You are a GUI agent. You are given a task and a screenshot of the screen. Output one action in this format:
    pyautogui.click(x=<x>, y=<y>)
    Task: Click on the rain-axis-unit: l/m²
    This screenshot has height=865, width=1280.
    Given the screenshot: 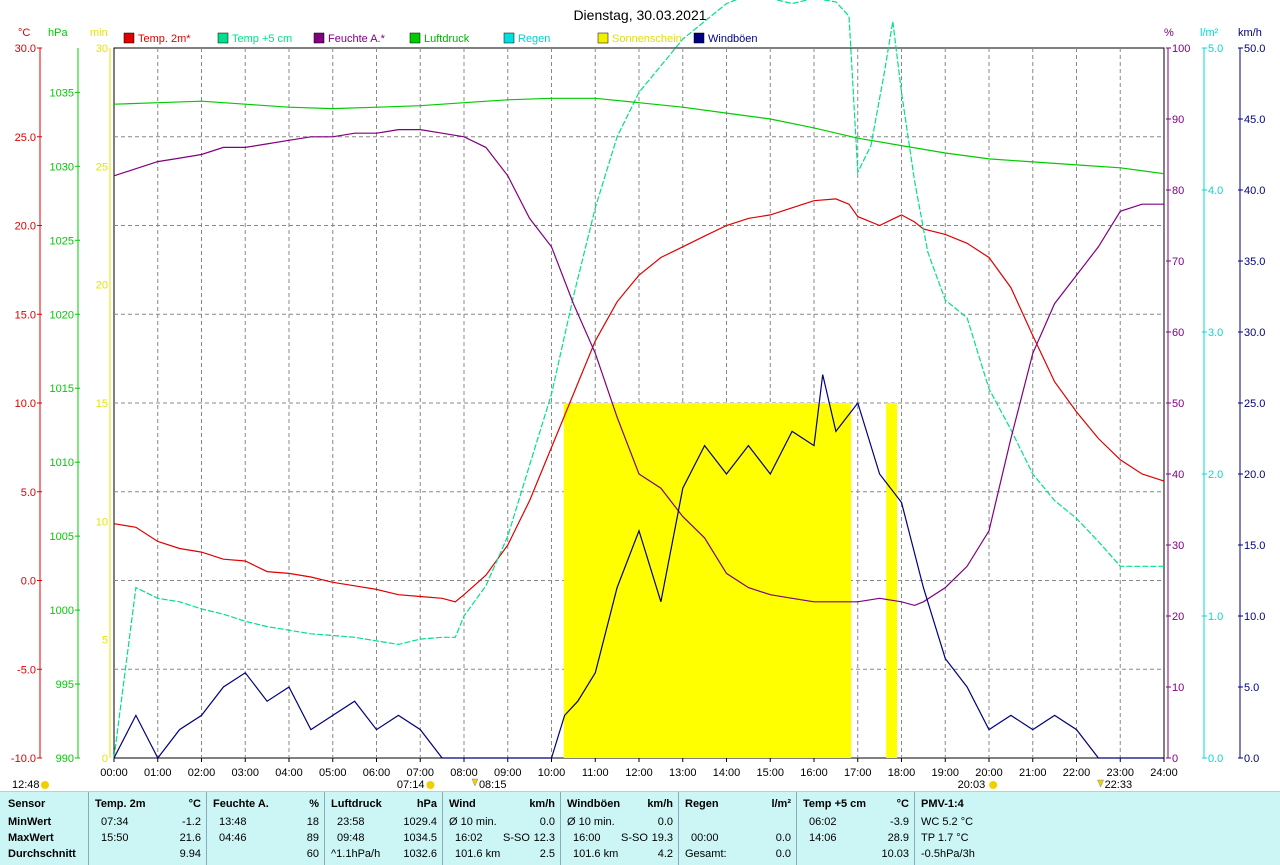 What is the action you would take?
    pyautogui.click(x=1209, y=33)
    